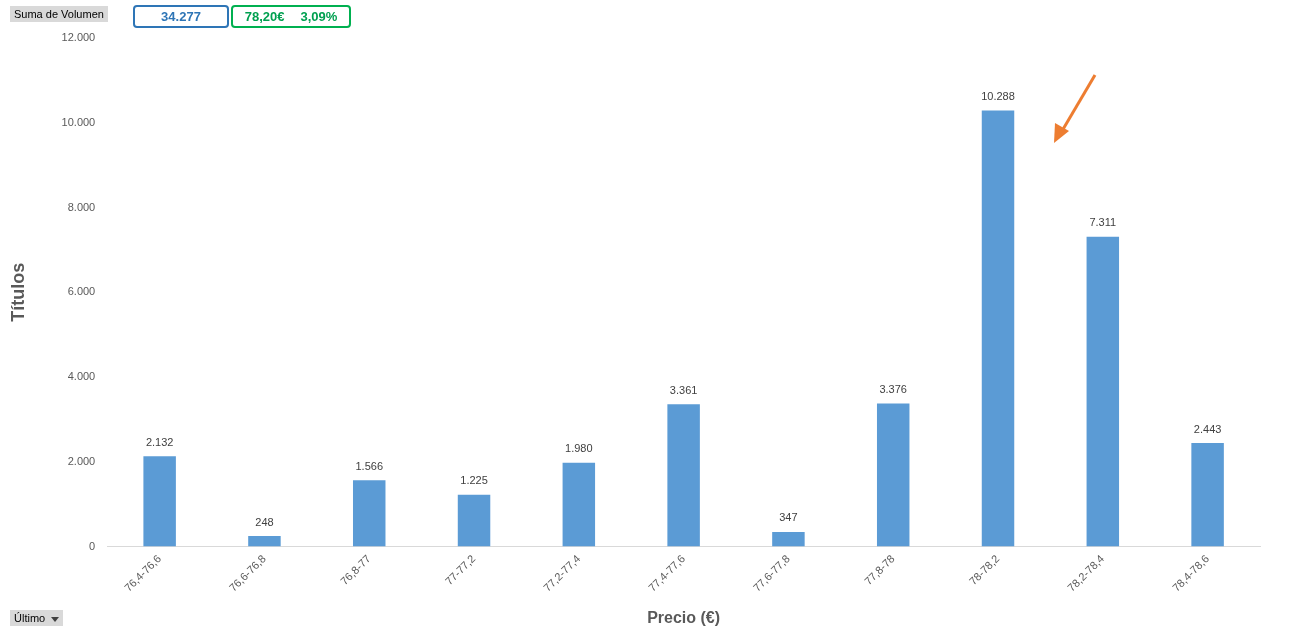 The height and width of the screenshot is (634, 1290). What do you see at coordinates (30, 618) in the screenshot?
I see `text: Último` at bounding box center [30, 618].